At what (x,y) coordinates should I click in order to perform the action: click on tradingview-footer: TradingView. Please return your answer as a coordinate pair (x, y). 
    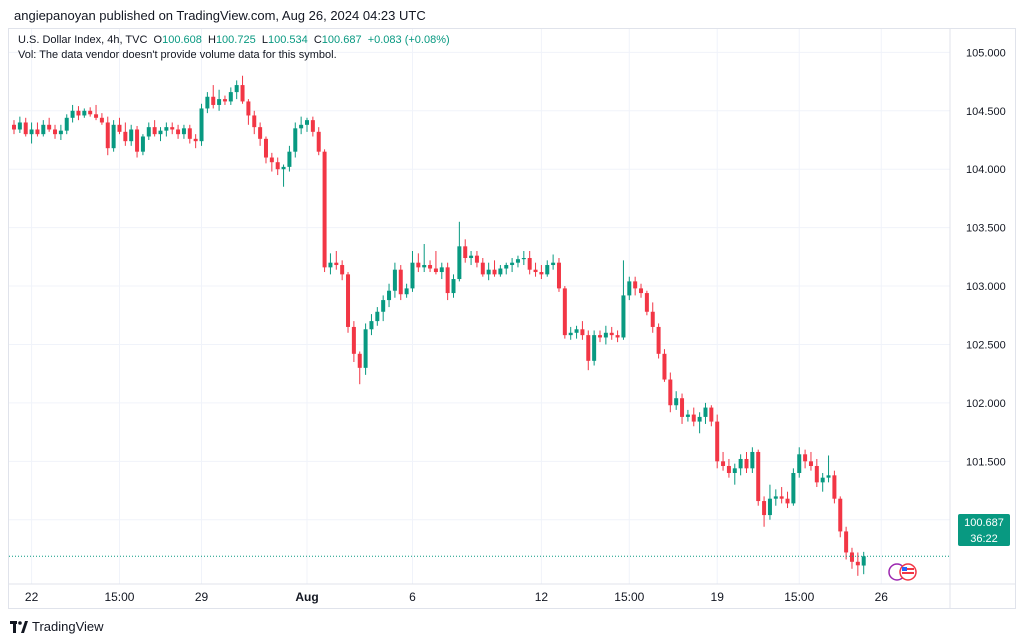
    Looking at the image, I should click on (57, 626).